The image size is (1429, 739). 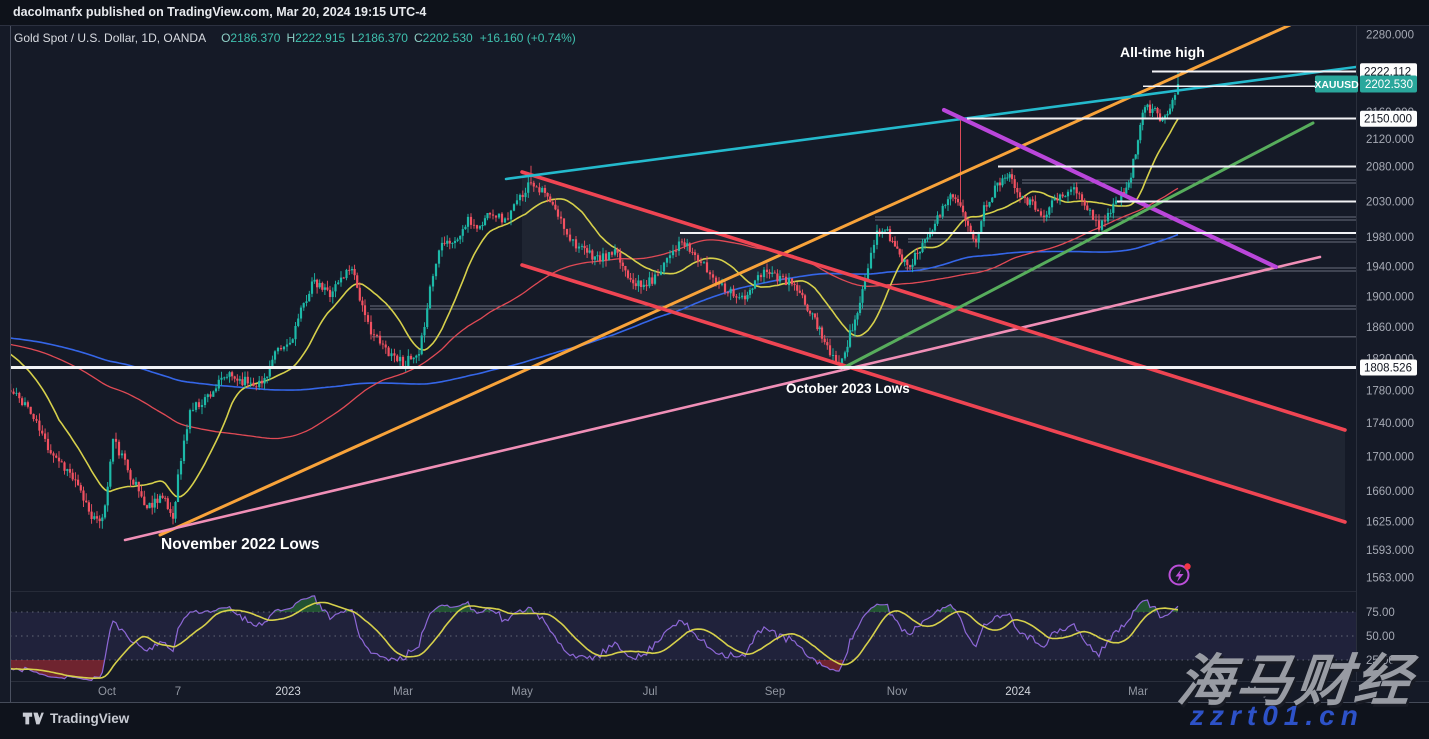 I want to click on rsi-axis-label: 50.00, so click(x=1380, y=637).